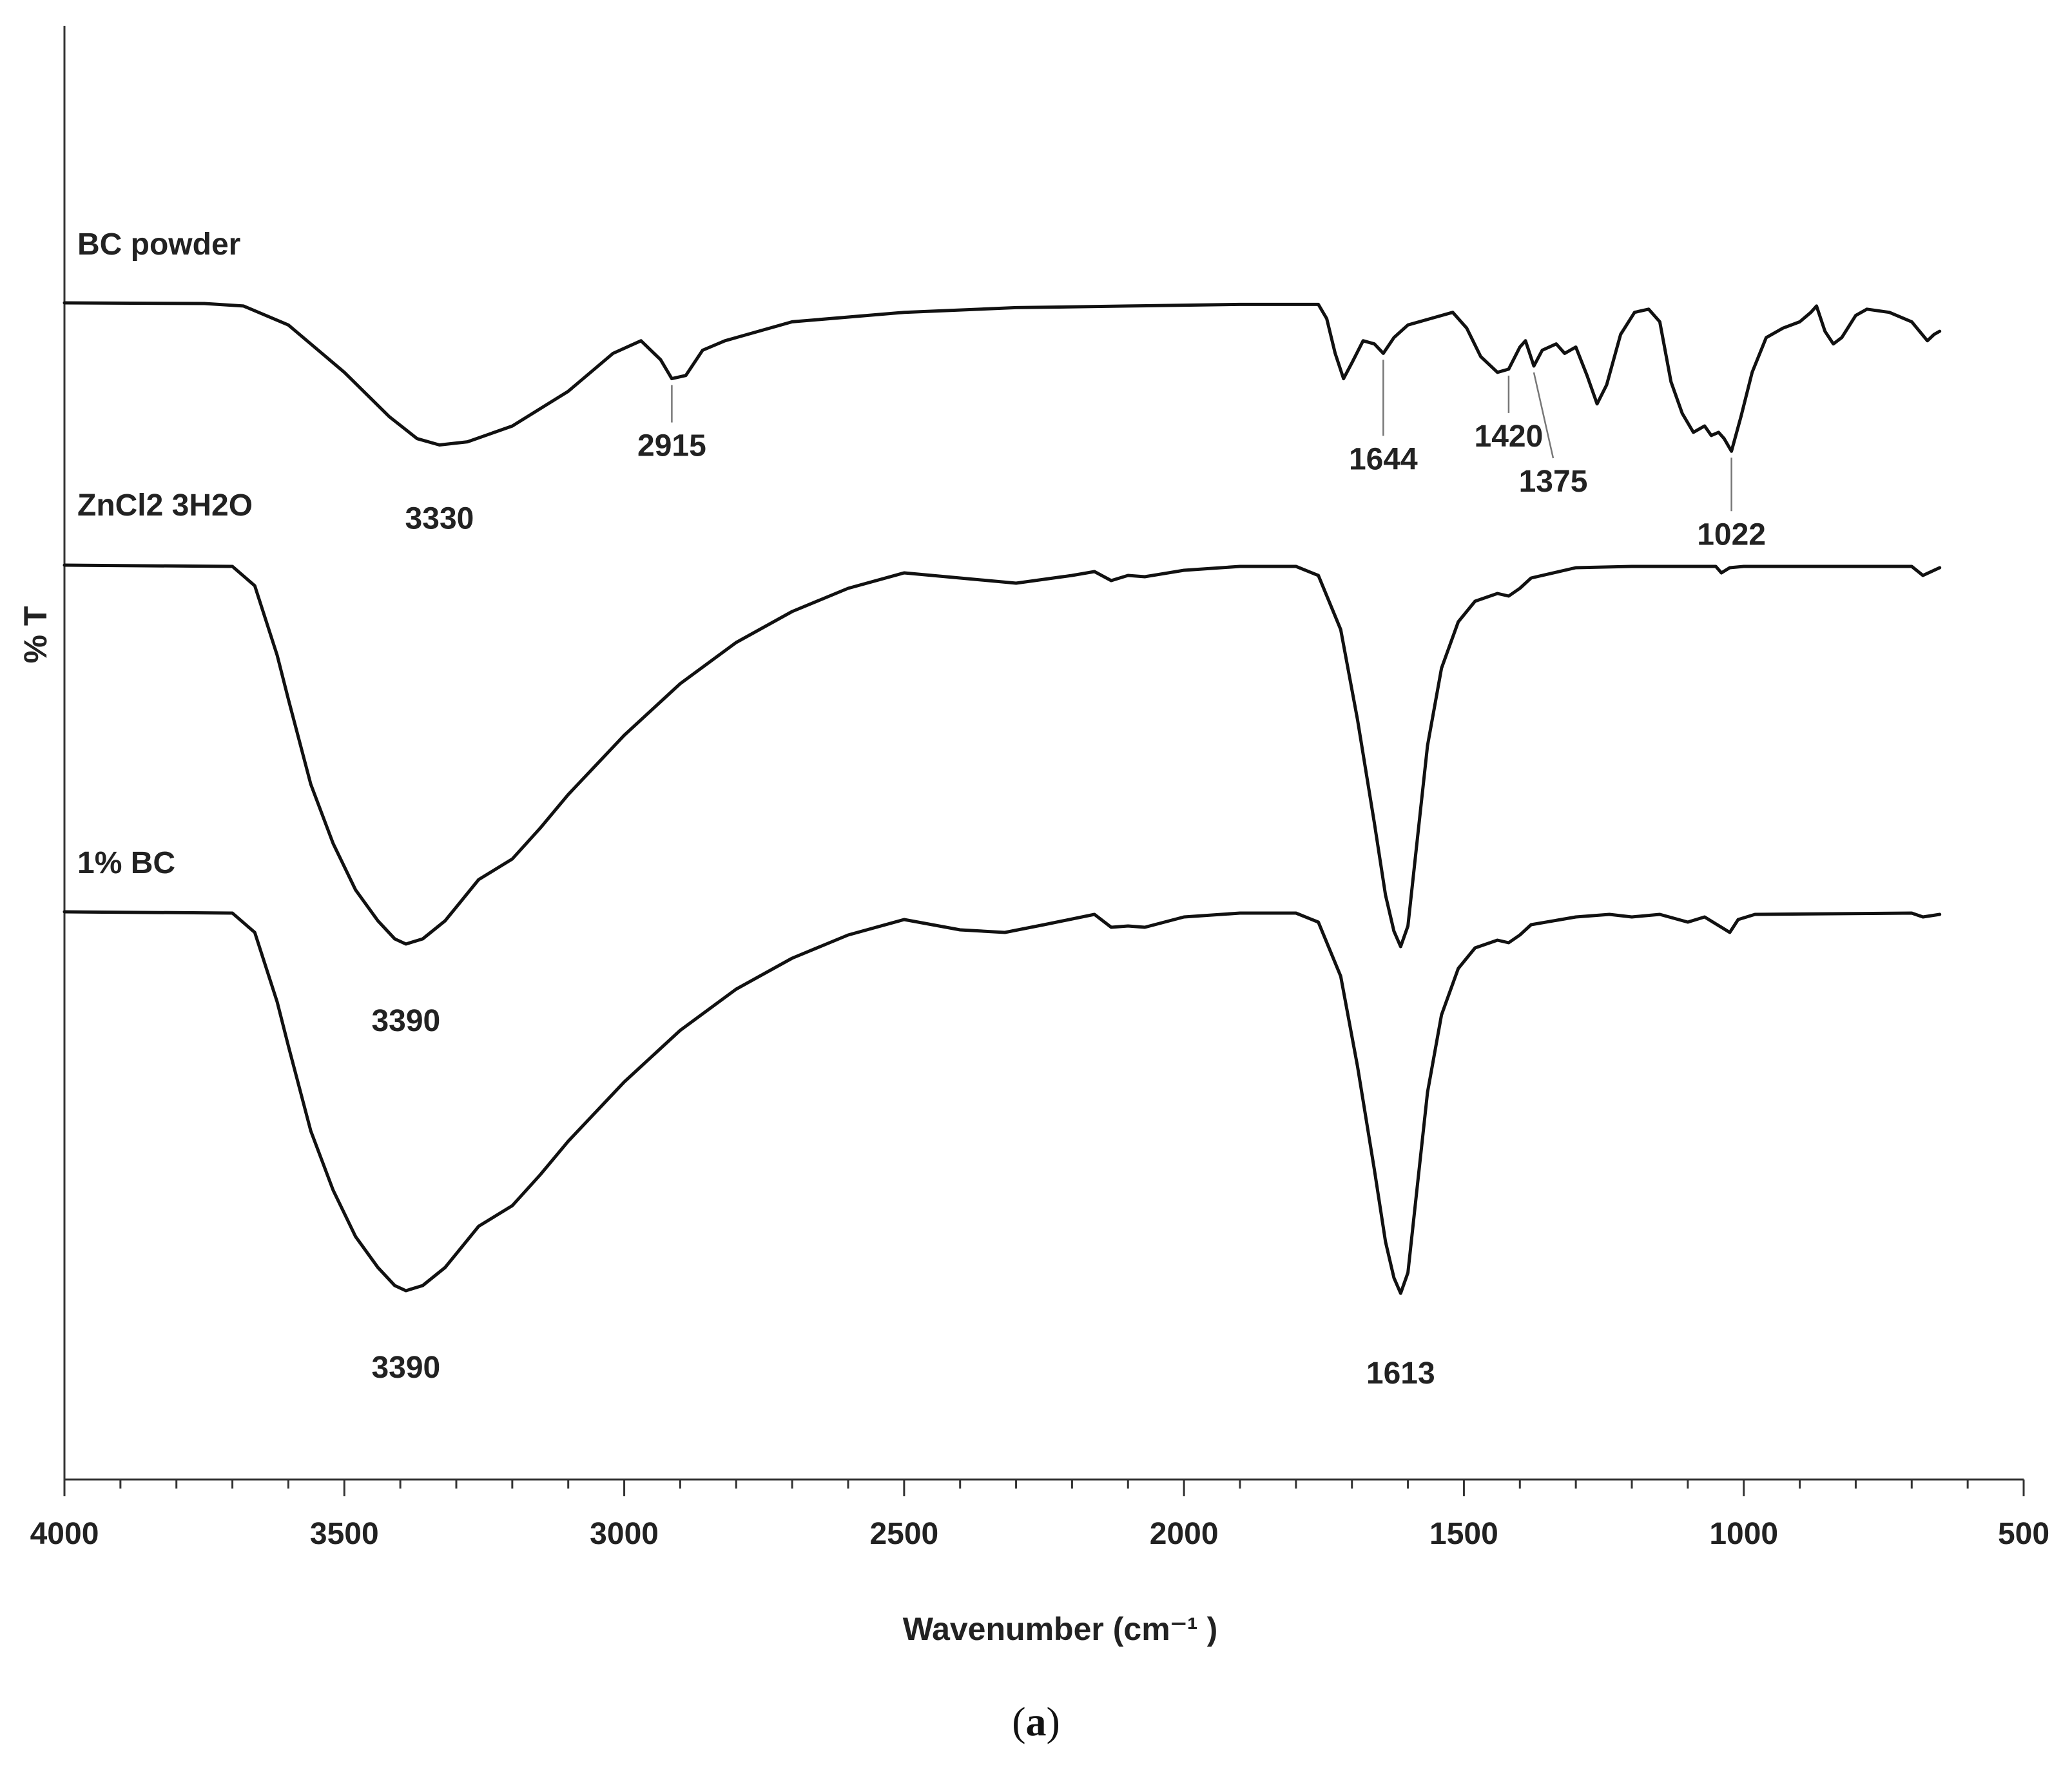  I want to click on x-tick-label: 3500, so click(344, 1534).